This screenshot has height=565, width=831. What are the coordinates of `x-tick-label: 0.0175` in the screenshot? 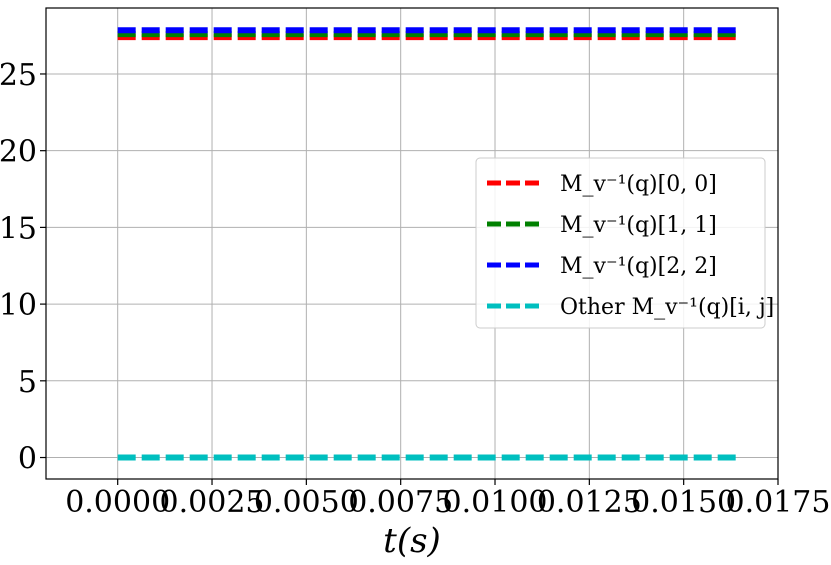 It's located at (778, 502).